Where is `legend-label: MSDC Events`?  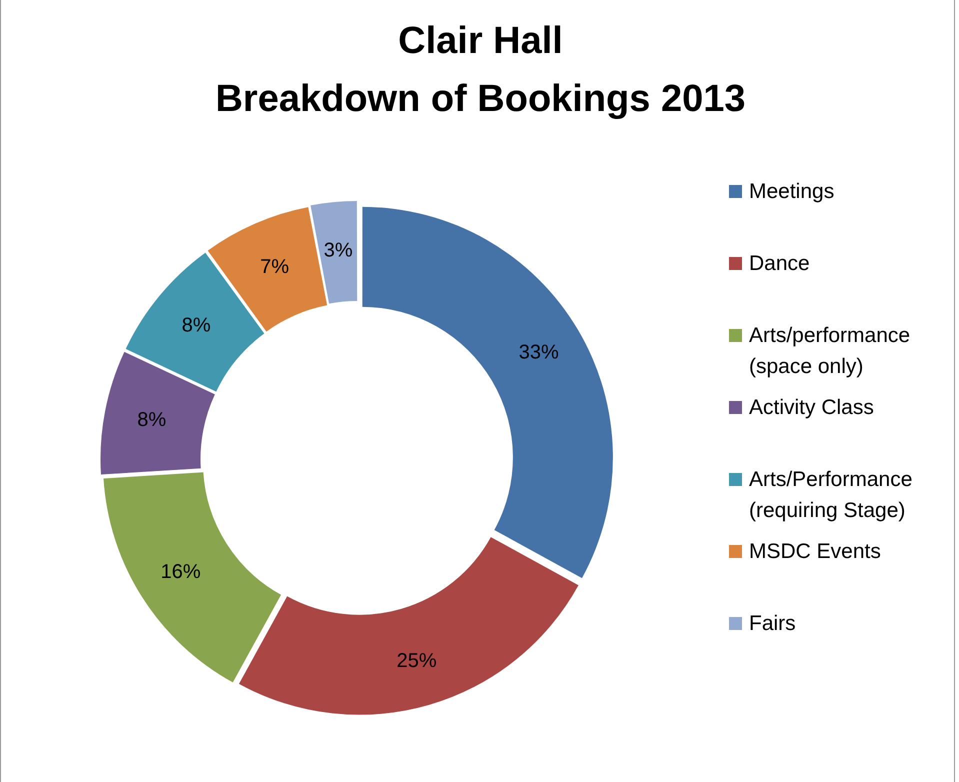 legend-label: MSDC Events is located at coordinates (815, 552).